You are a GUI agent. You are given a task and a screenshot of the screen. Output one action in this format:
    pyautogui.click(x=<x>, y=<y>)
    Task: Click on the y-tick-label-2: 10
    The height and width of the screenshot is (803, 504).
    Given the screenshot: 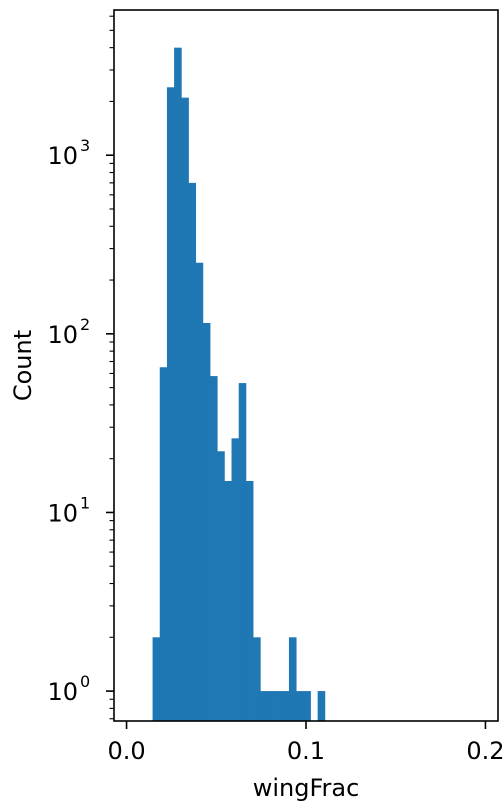 What is the action you would take?
    pyautogui.click(x=62, y=335)
    